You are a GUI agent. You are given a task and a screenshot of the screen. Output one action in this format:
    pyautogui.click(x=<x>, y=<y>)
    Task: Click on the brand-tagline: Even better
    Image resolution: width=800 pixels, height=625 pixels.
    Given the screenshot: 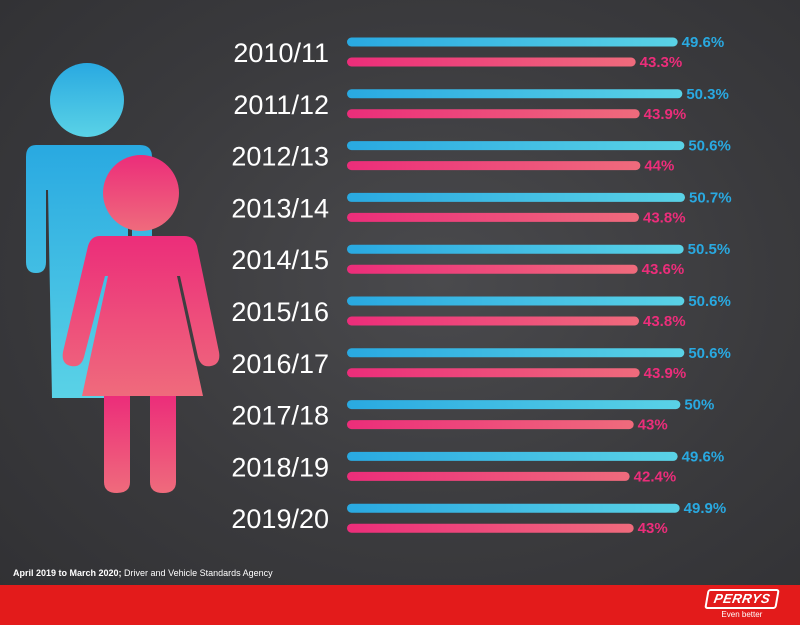 What is the action you would take?
    pyautogui.click(x=742, y=614)
    